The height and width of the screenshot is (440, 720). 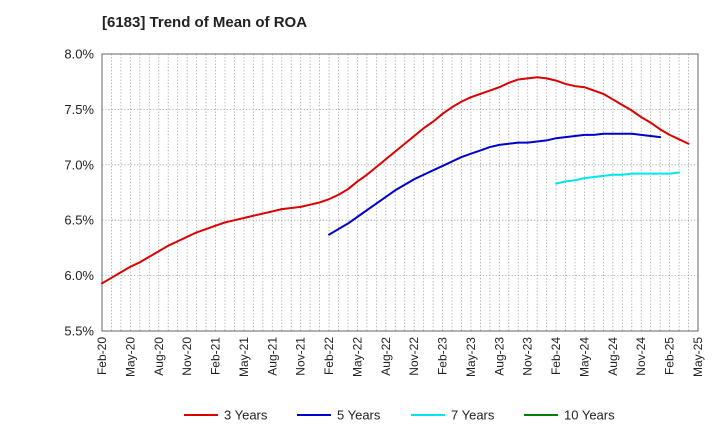 I want to click on y-tick-label: 7.0%, so click(x=79, y=164).